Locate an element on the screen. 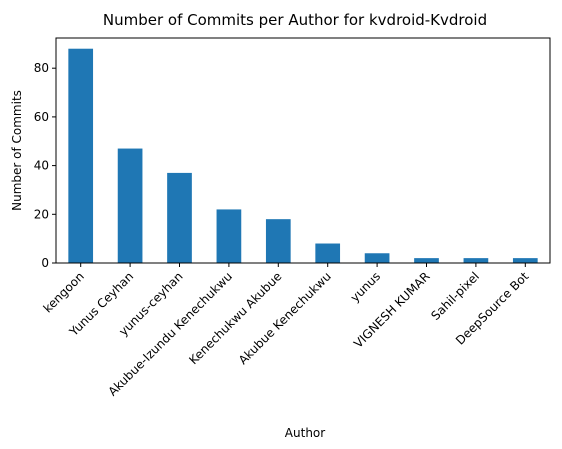 The width and height of the screenshot is (562, 449). x-tick-label: Kenechukwu Akubue is located at coordinates (235, 318).